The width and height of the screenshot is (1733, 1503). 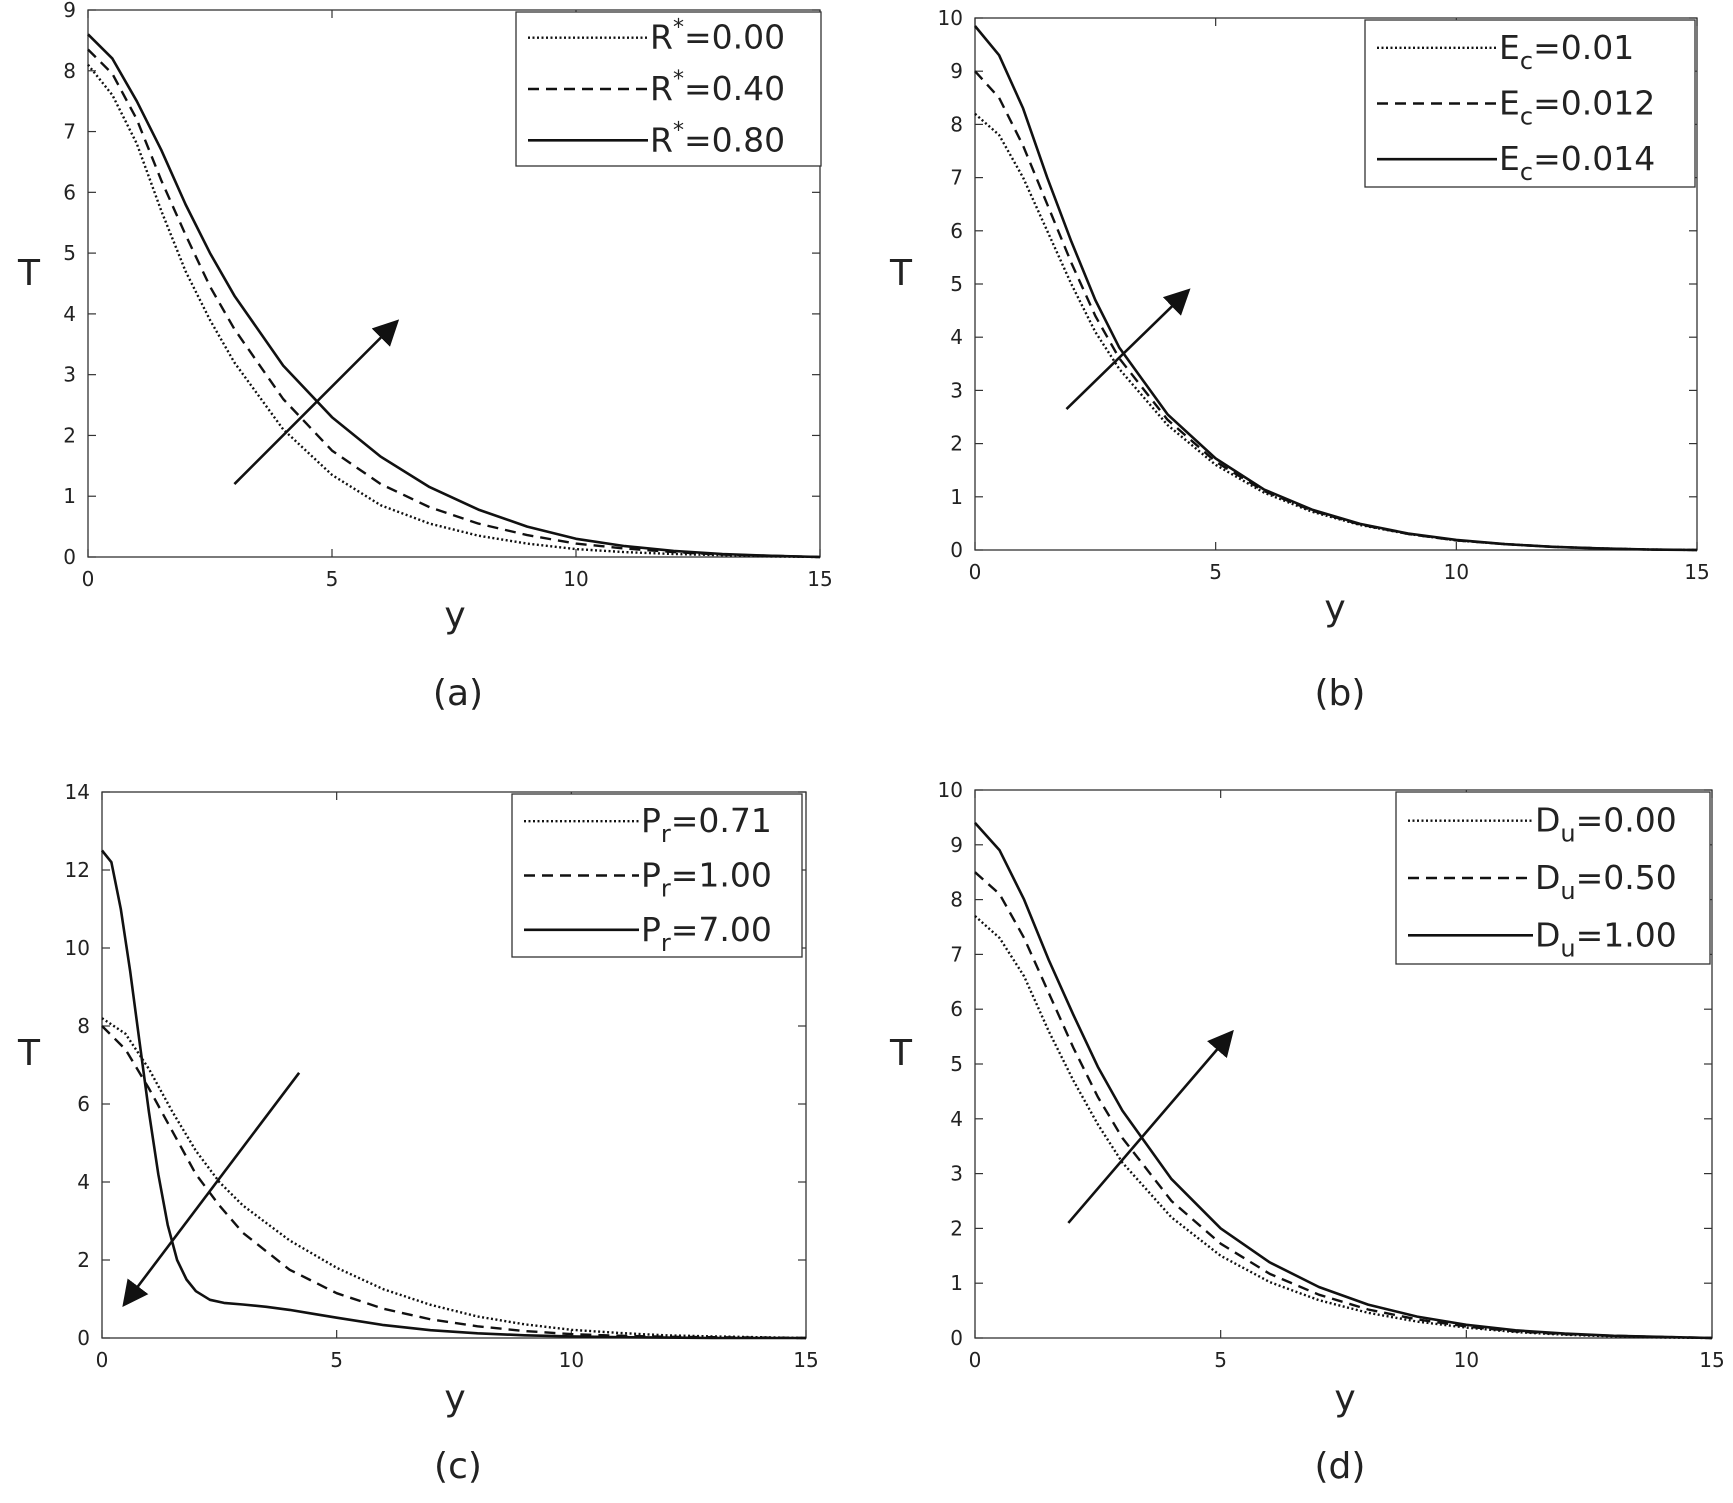 I want to click on legend-entry: Du=0.50, so click(x=1606, y=881).